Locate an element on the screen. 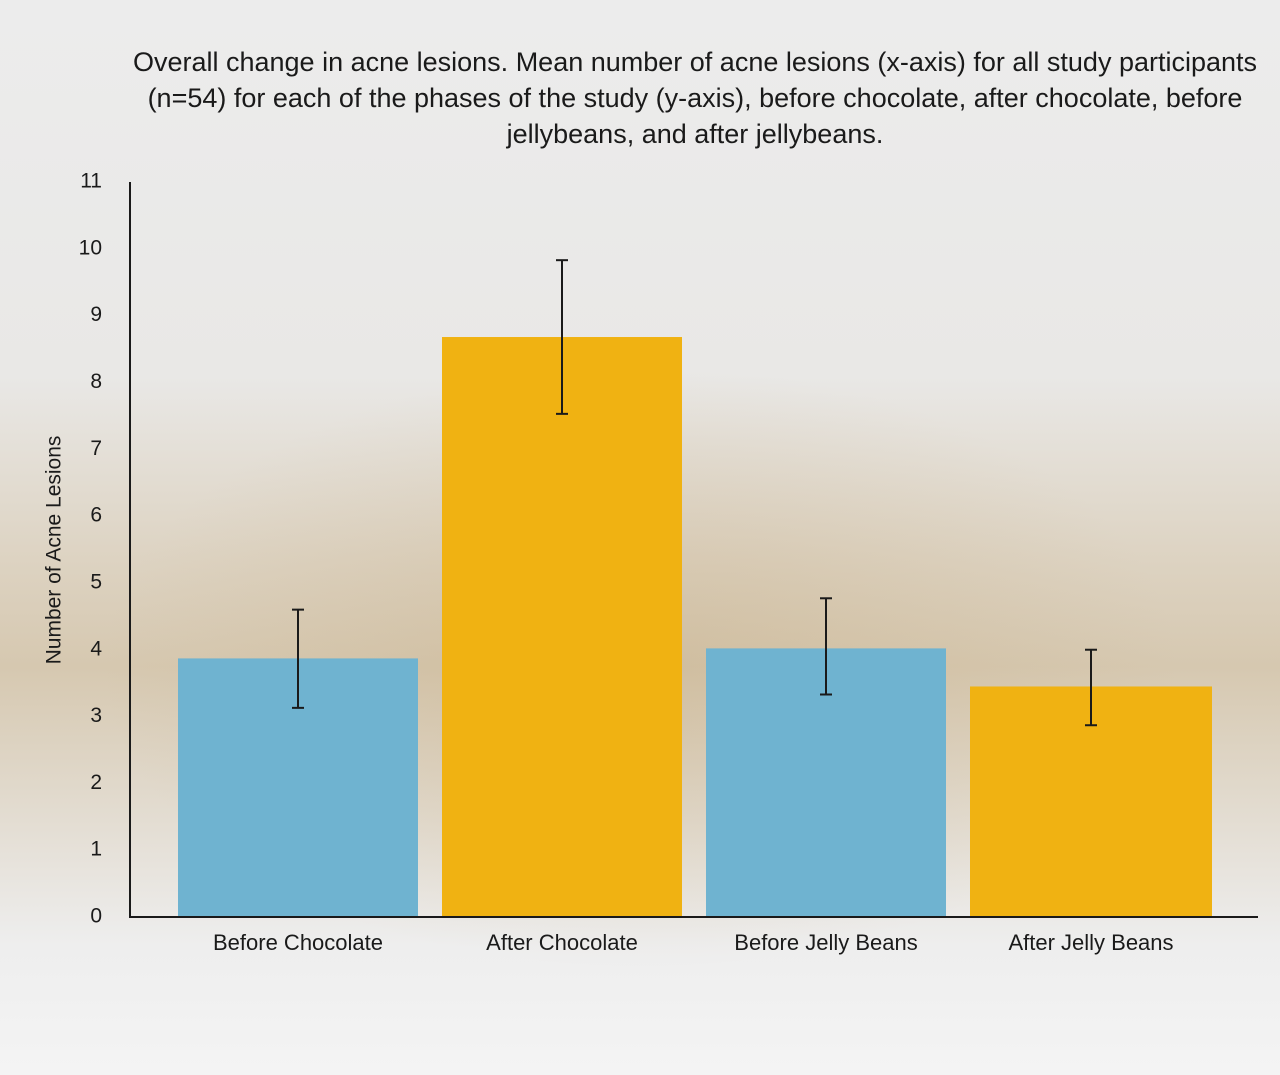 The height and width of the screenshot is (1075, 1280). y-axis-title: Number of Acne Lesions is located at coordinates (54, 550).